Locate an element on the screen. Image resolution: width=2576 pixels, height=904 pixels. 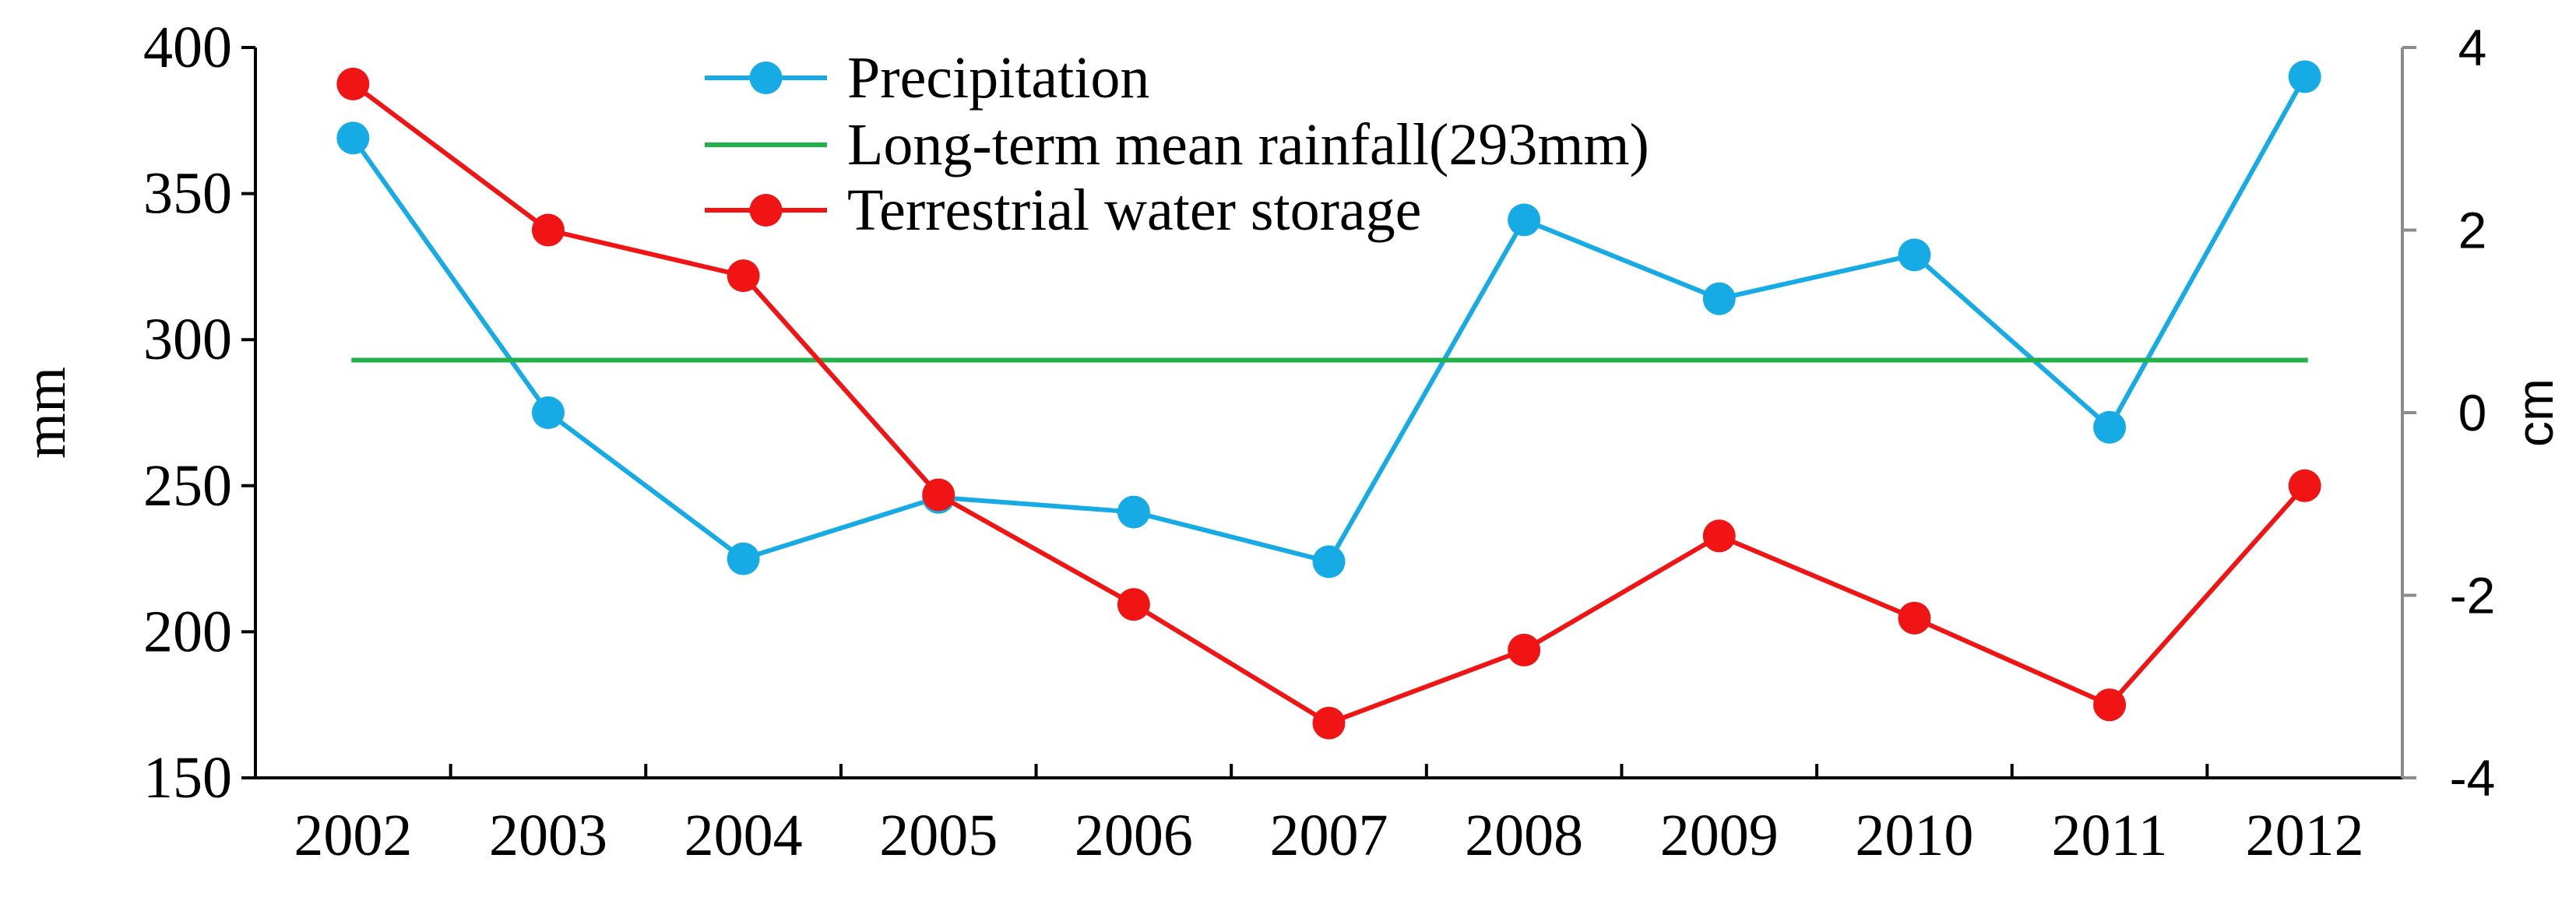
x-tick-label: 2010 is located at coordinates (1914, 835).